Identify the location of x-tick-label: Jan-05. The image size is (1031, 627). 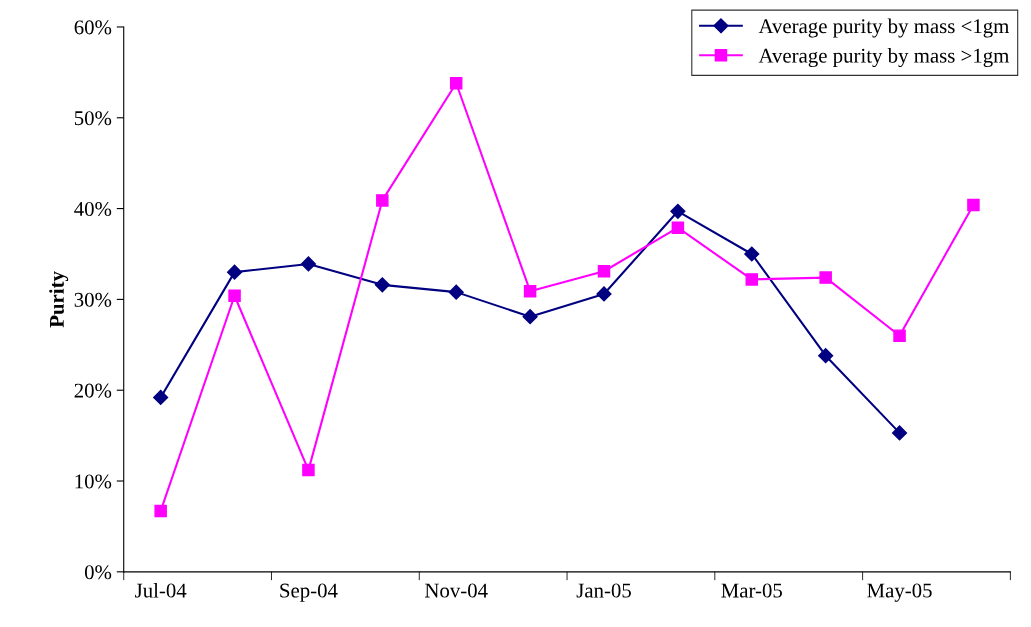
(603, 590).